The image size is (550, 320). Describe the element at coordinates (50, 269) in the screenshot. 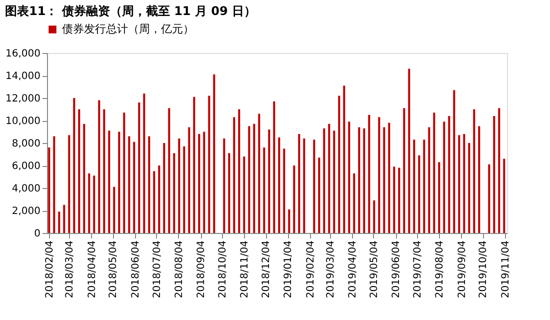

I see `x-tick-label: 2018/02/04` at that location.